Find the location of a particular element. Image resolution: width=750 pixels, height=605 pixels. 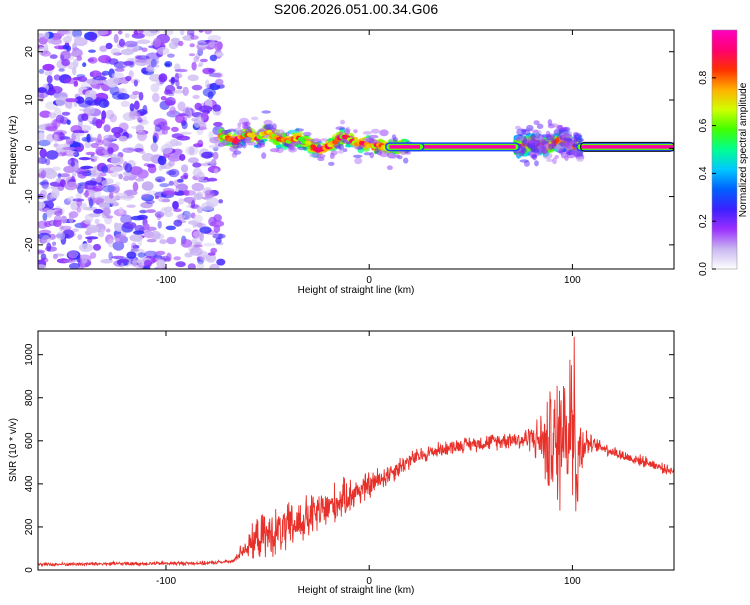

spectral-blob is located at coordinates (557, 140).